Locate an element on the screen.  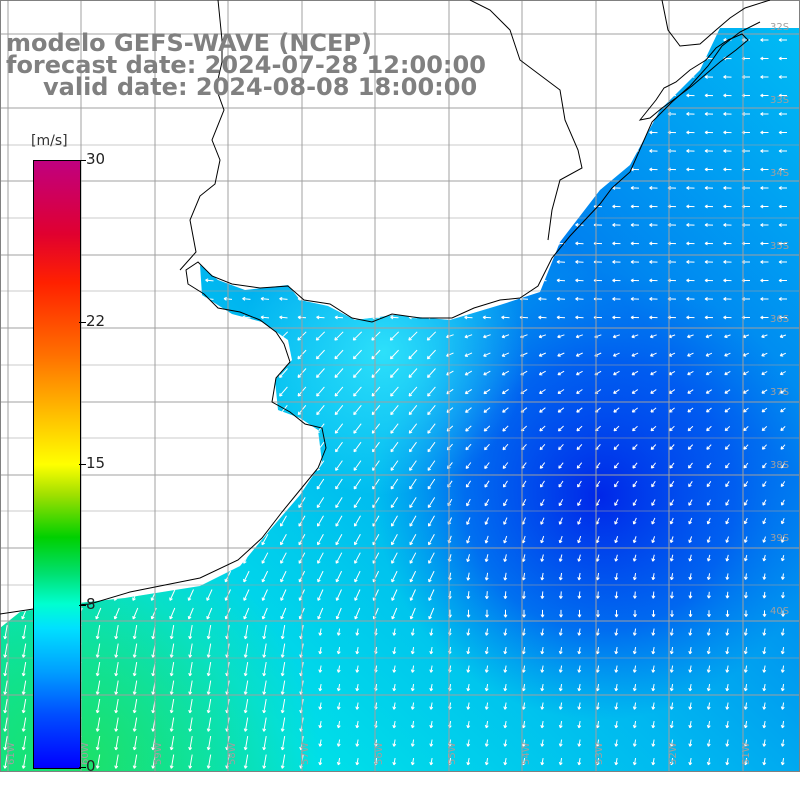
latitude-label: 36S is located at coordinates (779, 319).